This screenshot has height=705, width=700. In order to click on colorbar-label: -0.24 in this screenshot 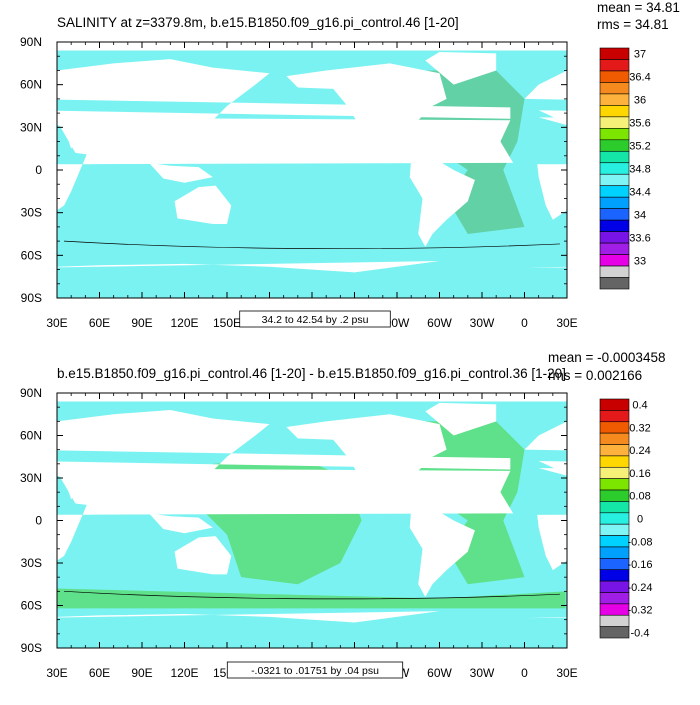, I will do `click(639, 588)`.